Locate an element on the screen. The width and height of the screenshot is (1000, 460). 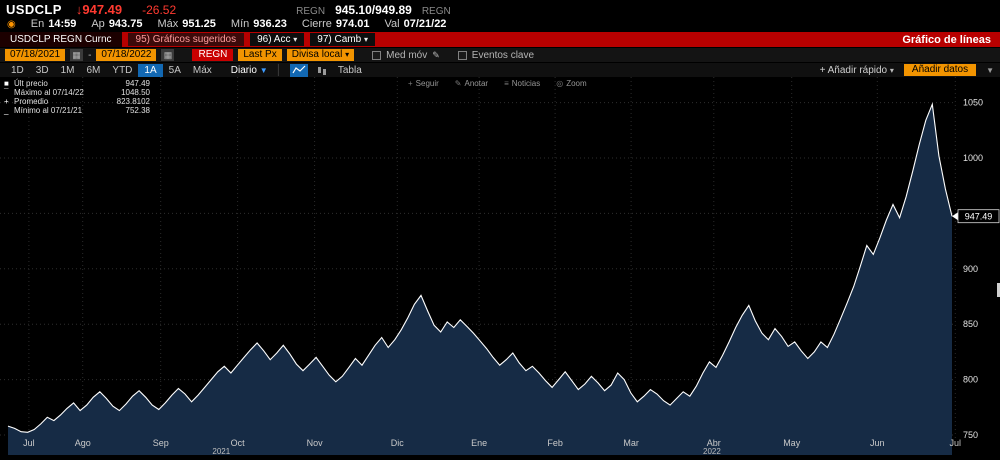
period-button-1A: 1A is located at coordinates (150, 70).